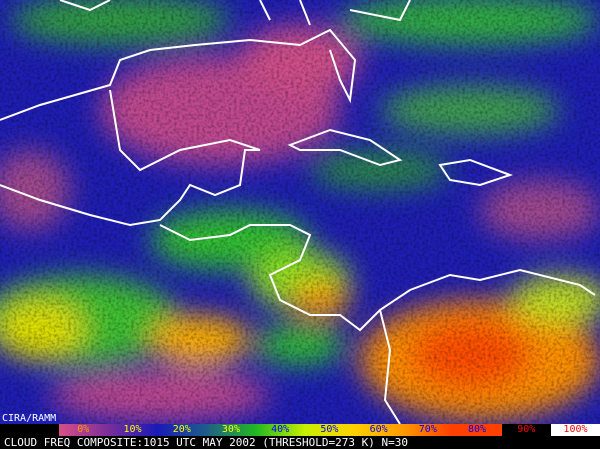 This screenshot has width=600, height=449. Describe the element at coordinates (428, 430) in the screenshot. I see `legend-item: 70%` at that location.